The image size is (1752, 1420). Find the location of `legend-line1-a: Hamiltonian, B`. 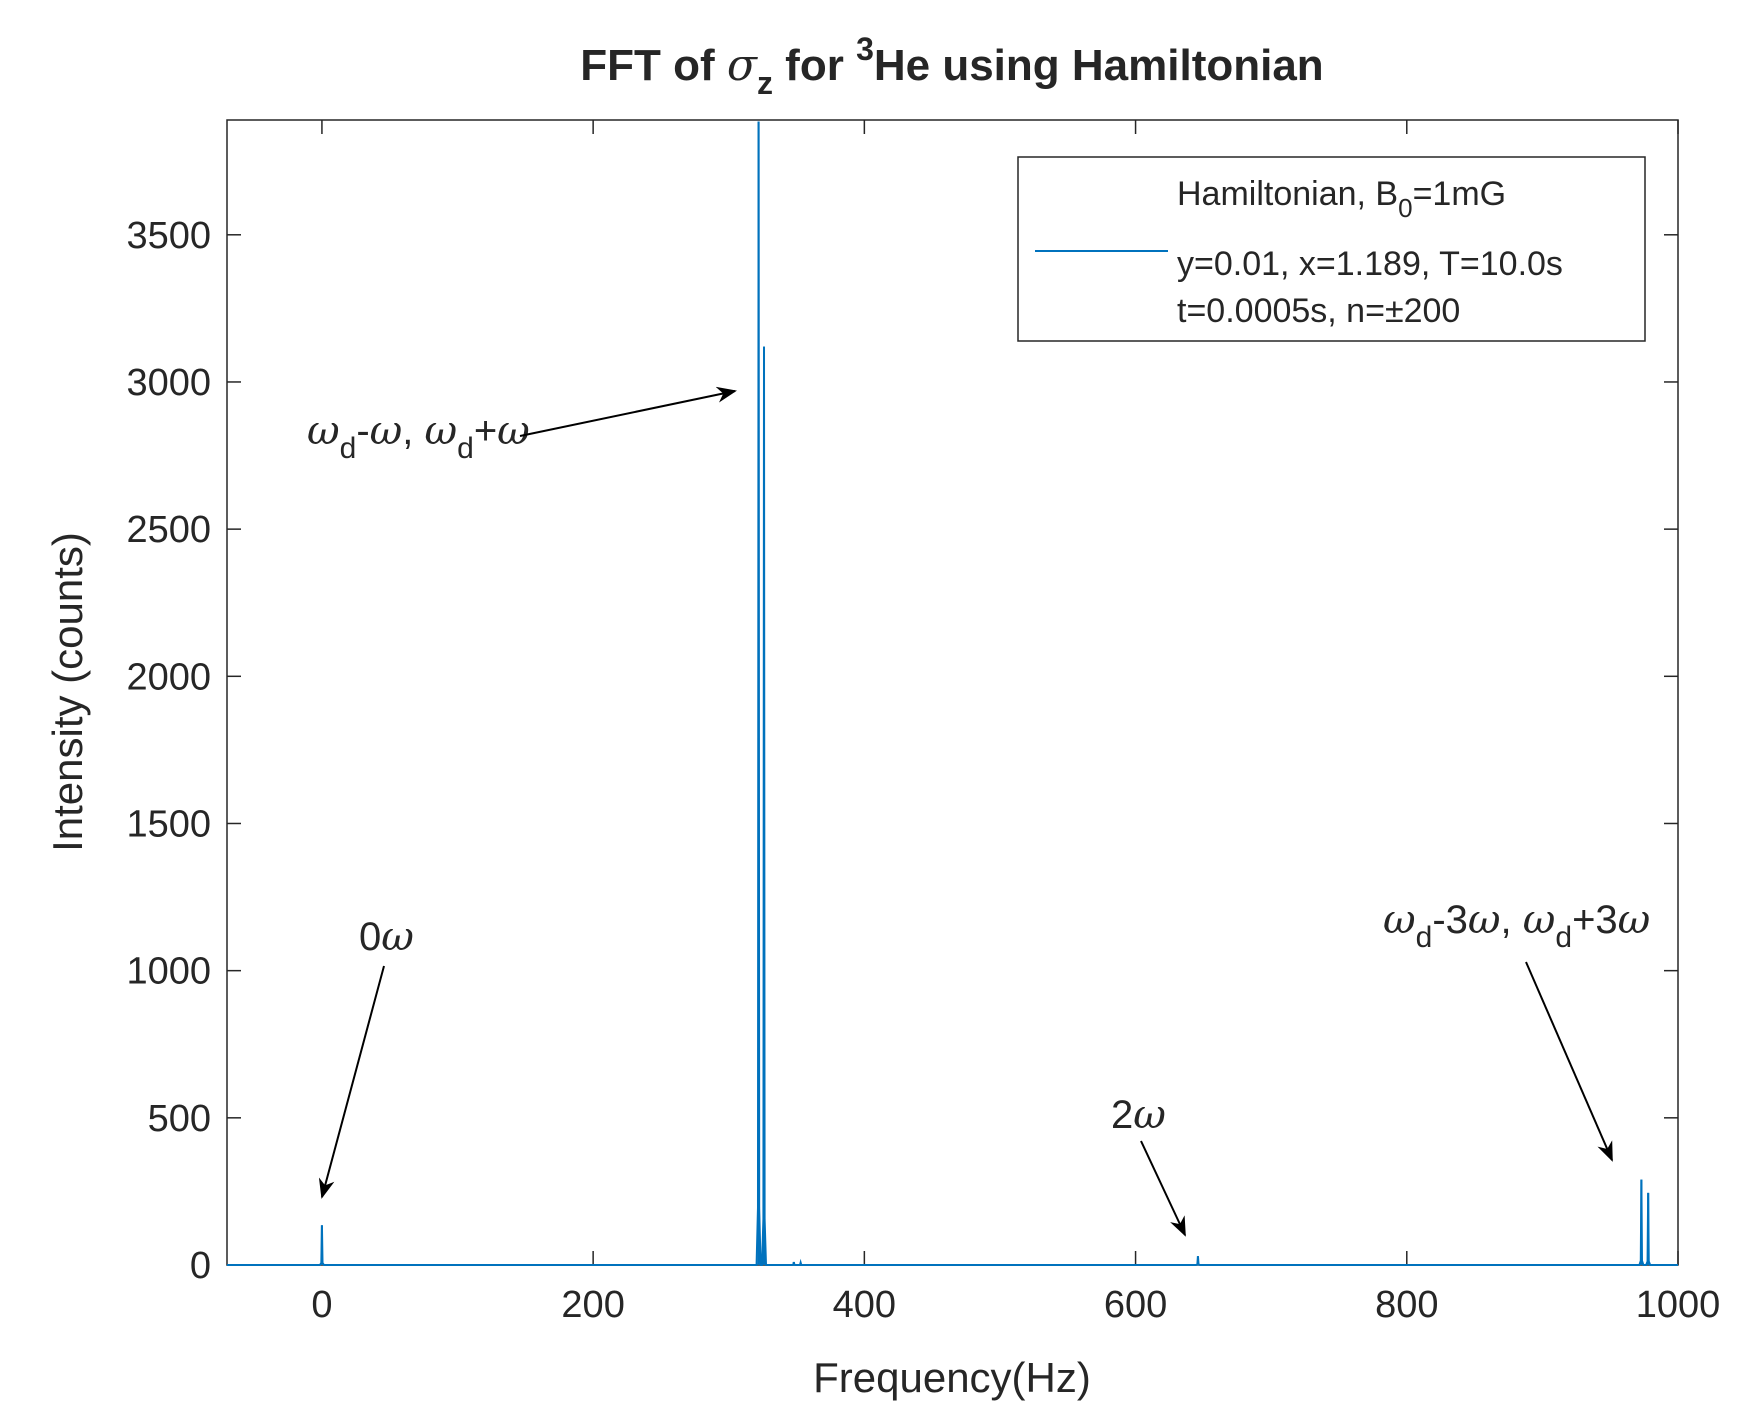

legend-line1-a: Hamiltonian, B is located at coordinates (1287, 194).